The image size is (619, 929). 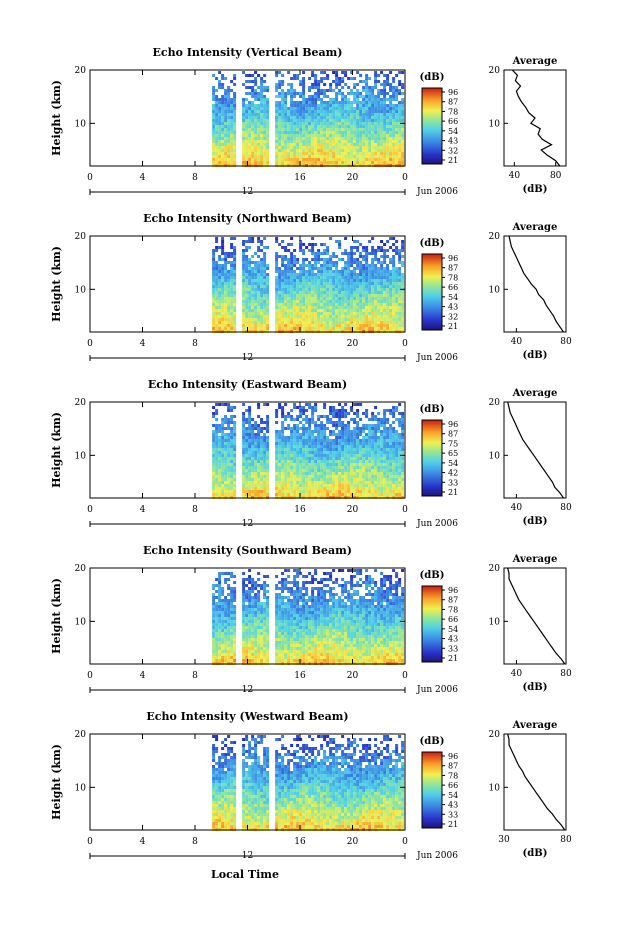 What do you see at coordinates (566, 840) in the screenshot?
I see `average-x-tick-label: 80` at bounding box center [566, 840].